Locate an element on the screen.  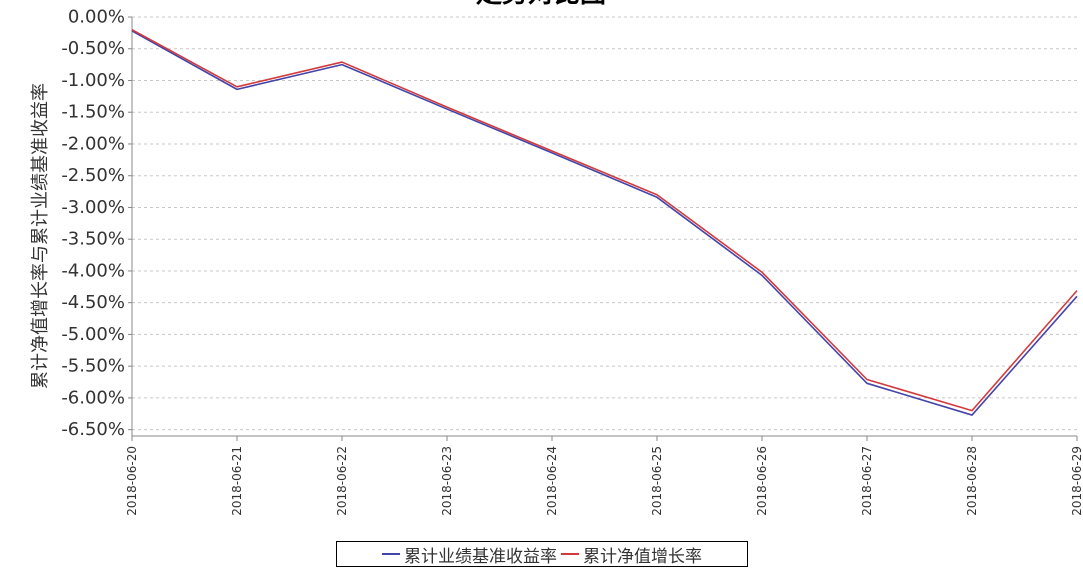
x-tick-label: 2018-06-29 is located at coordinates (1076, 481).